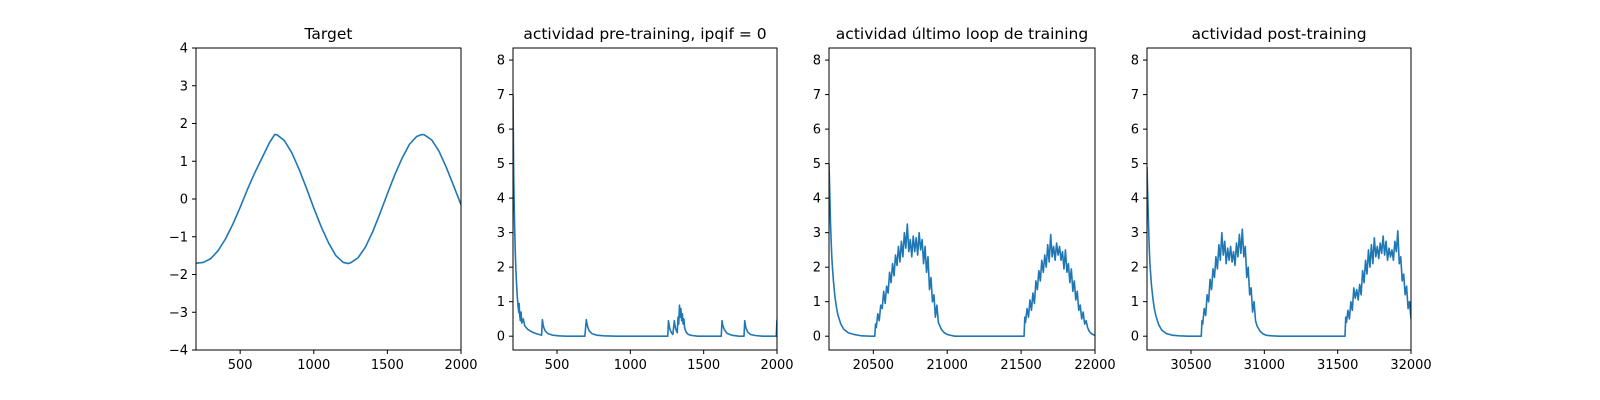 The height and width of the screenshot is (400, 1600). What do you see at coordinates (962, 34) in the screenshot?
I see `subplot-title: actividad último loop de training` at bounding box center [962, 34].